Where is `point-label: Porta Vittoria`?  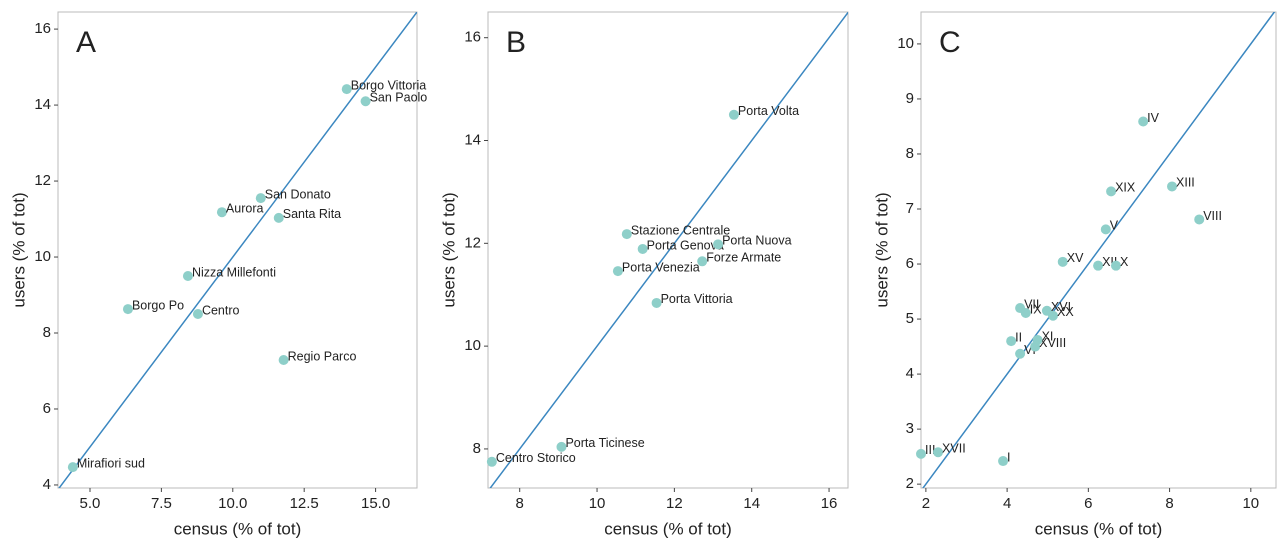
point-label: Porta Vittoria is located at coordinates (697, 299).